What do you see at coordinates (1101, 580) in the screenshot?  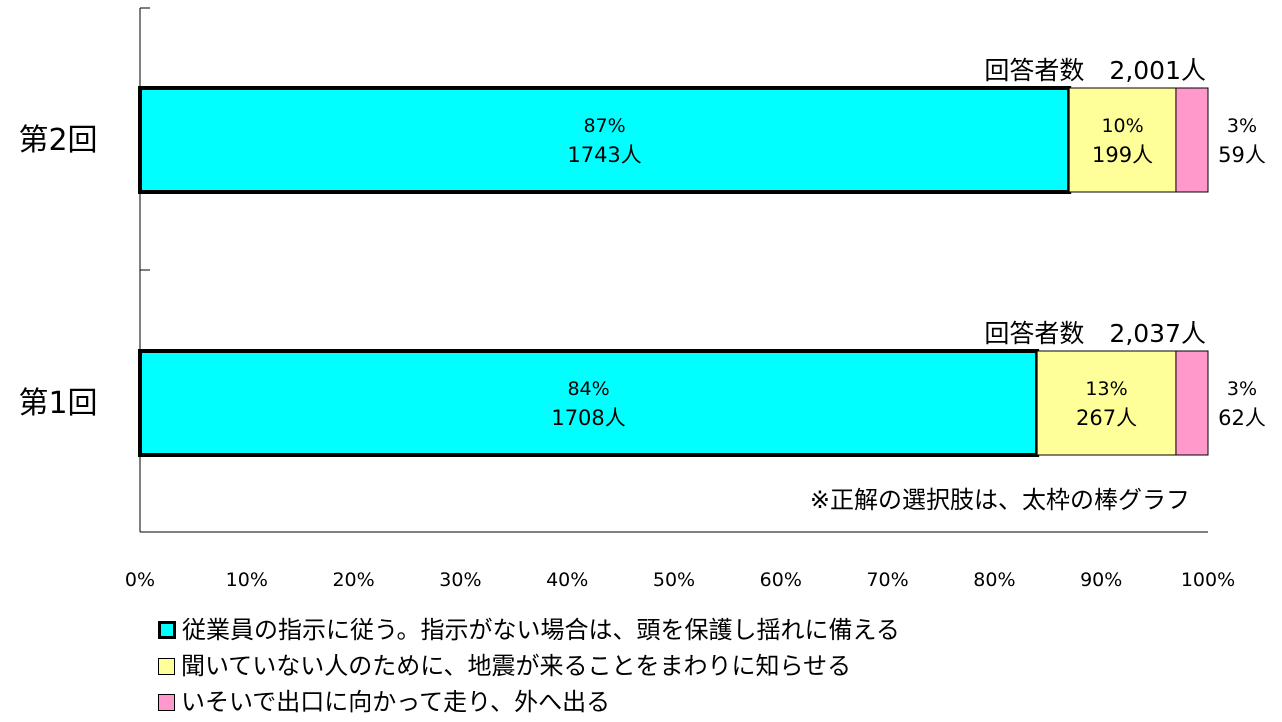 I see `x-tick-label: 90%` at bounding box center [1101, 580].